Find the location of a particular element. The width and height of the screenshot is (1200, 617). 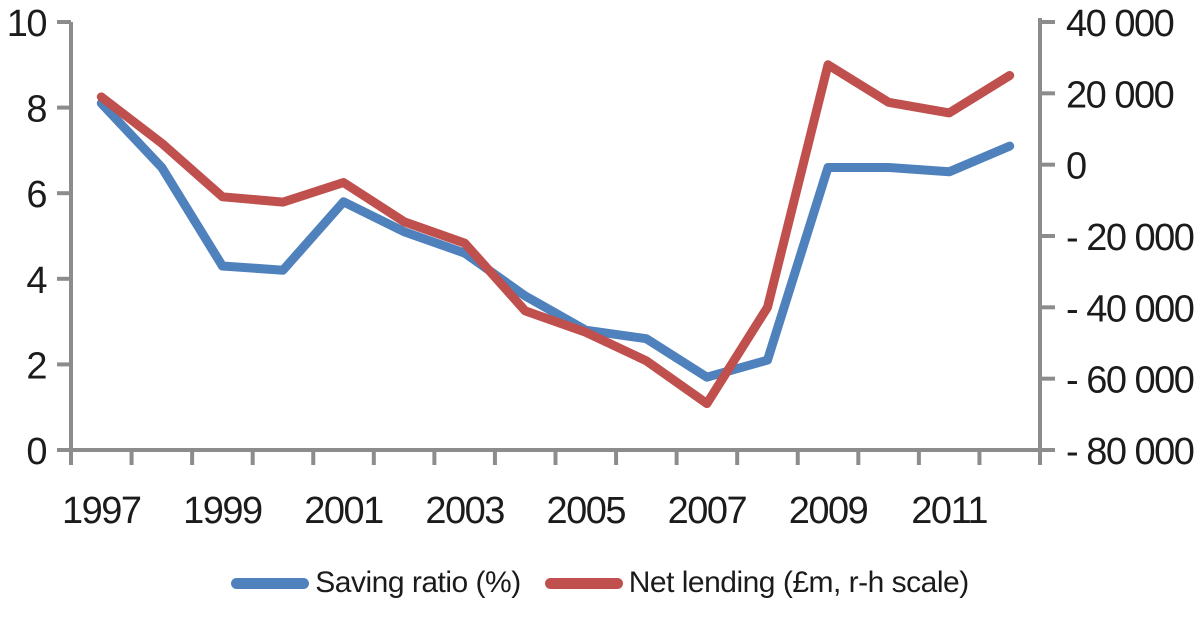

x-axis-tick-label: 1997 is located at coordinates (101, 511).